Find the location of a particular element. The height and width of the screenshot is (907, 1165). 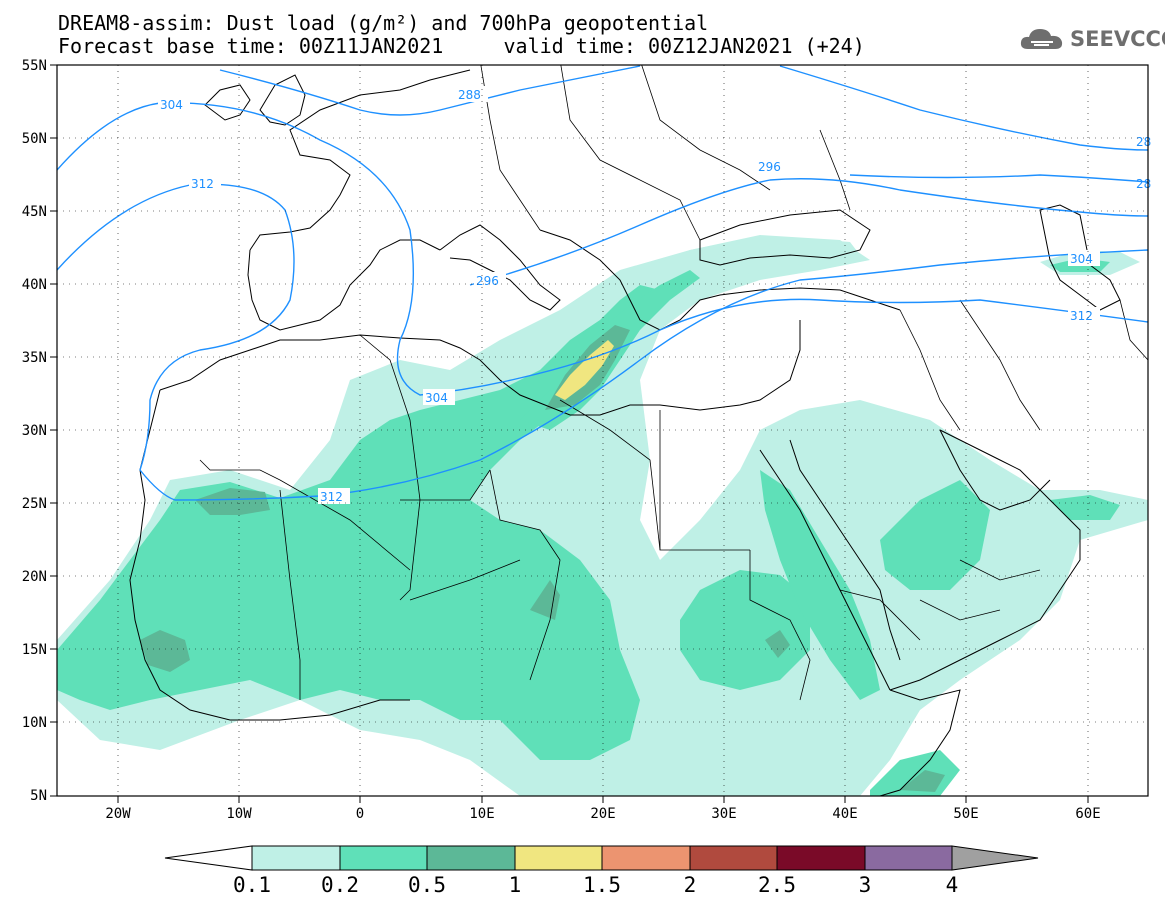

colorbar-label-1.5: 1.5 is located at coordinates (602, 885).